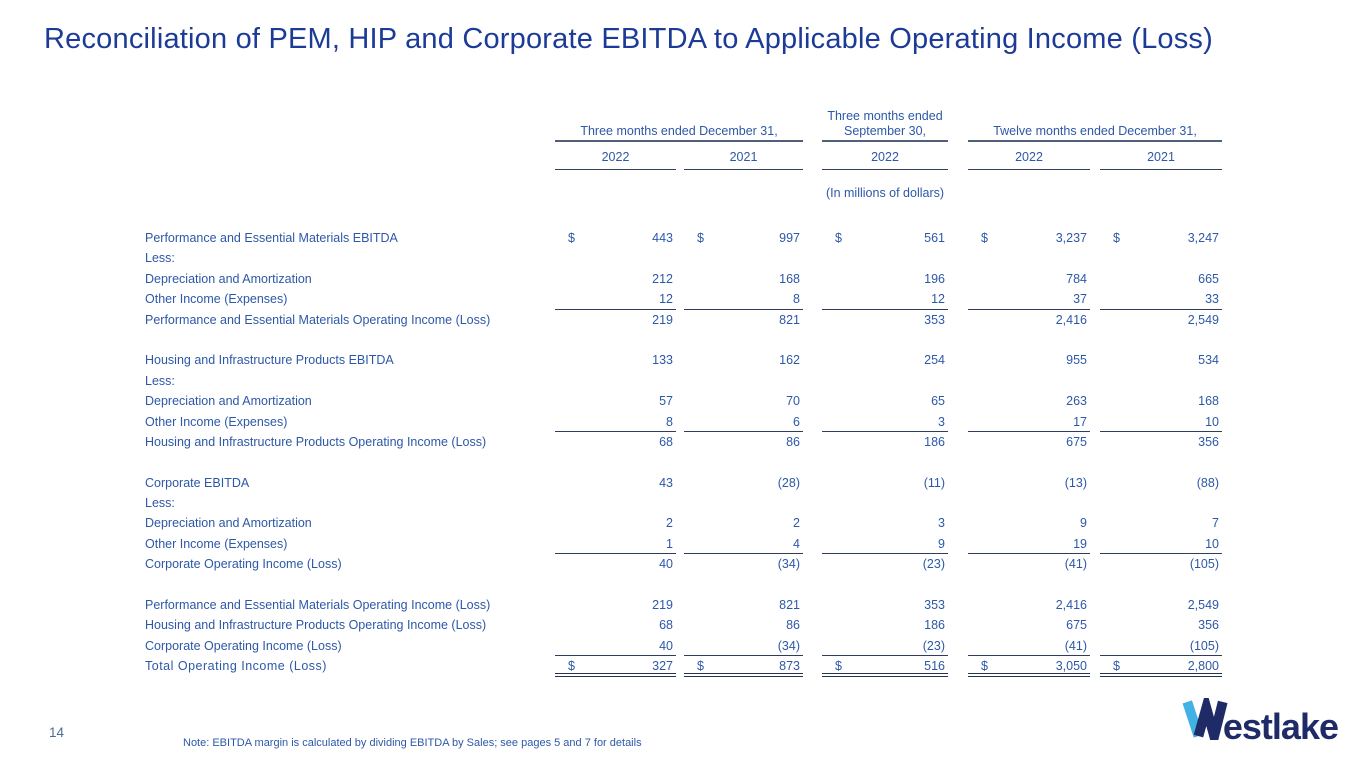 This screenshot has height=768, width=1365. What do you see at coordinates (1203, 666) in the screenshot?
I see `cell-value: 2,800` at bounding box center [1203, 666].